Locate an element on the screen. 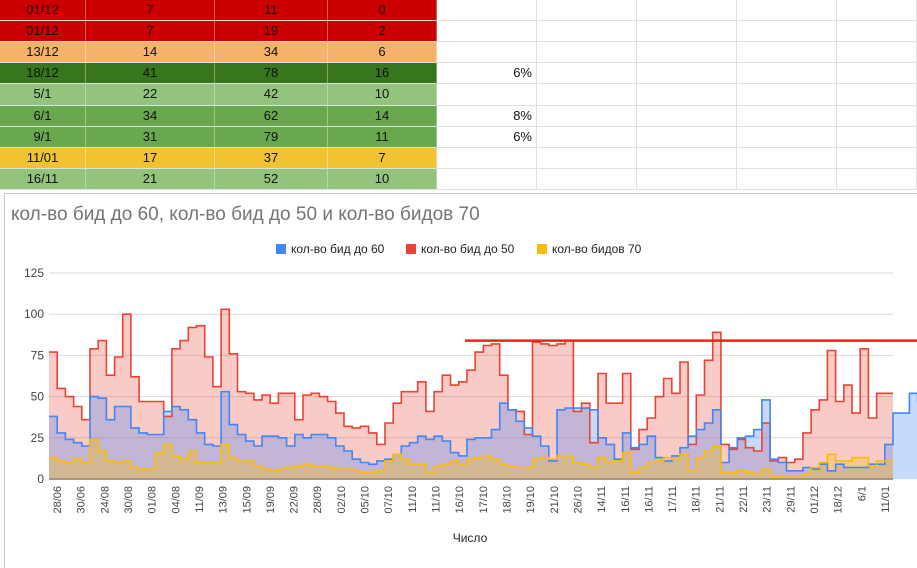 This screenshot has height=568, width=917. sheet-cell: 0 is located at coordinates (382, 10).